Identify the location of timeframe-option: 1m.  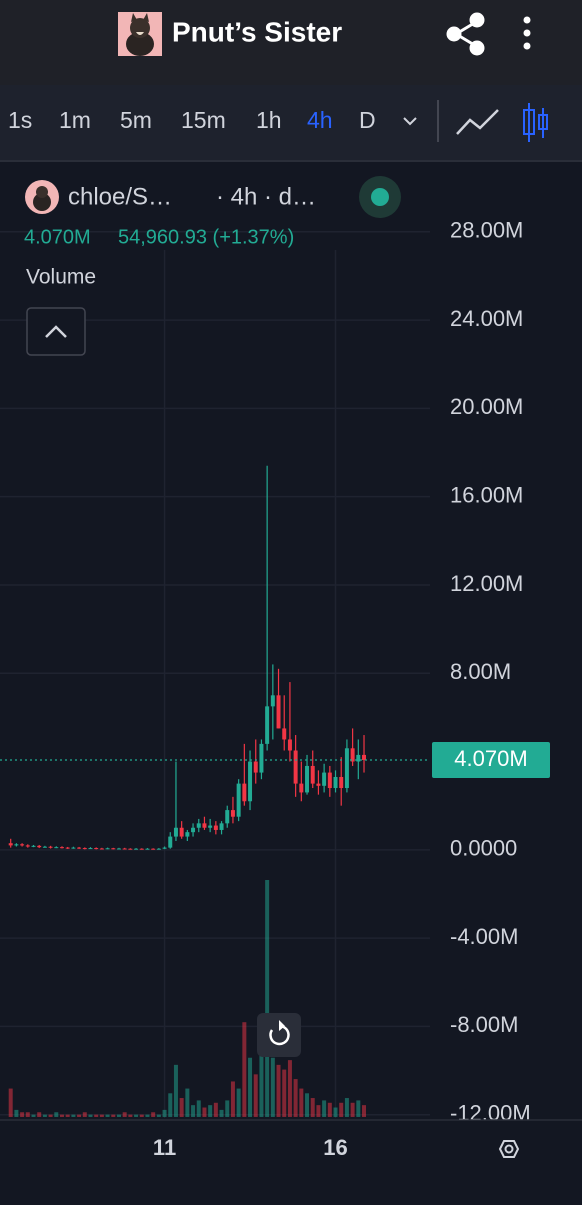
(75, 120).